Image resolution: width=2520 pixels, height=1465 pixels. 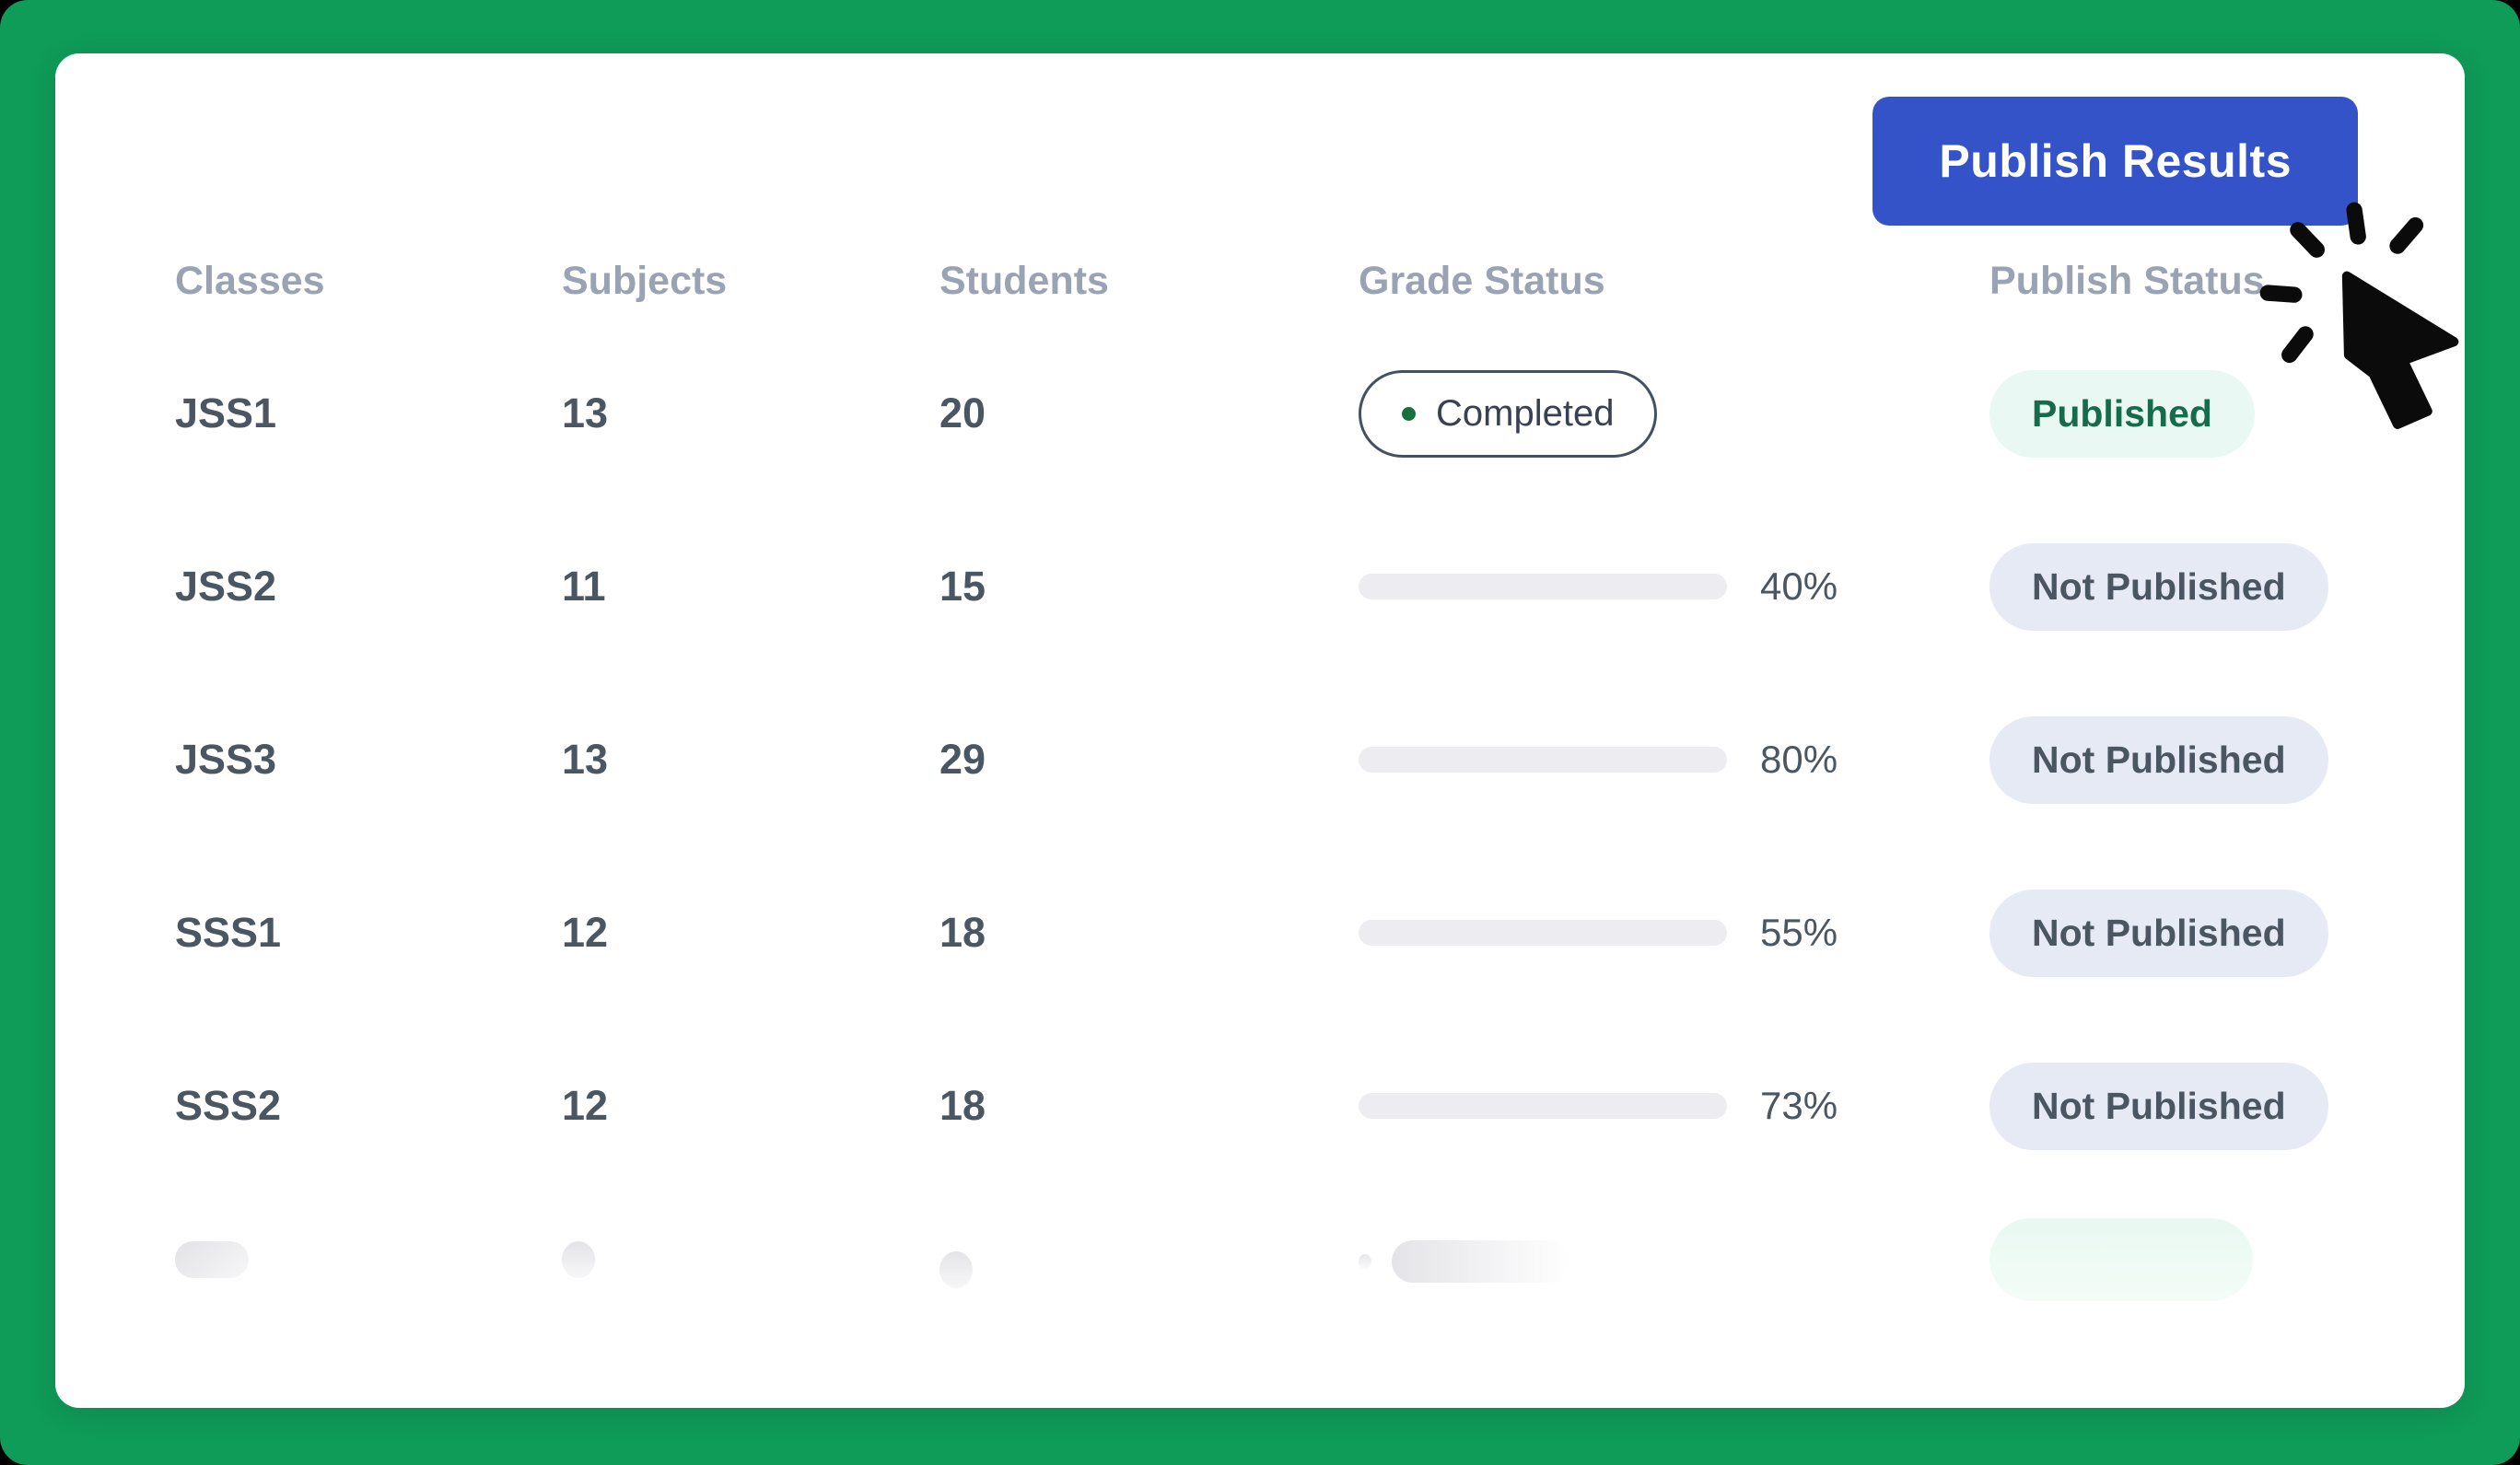 I want to click on skeleton-students-placeholder, so click(x=956, y=1269).